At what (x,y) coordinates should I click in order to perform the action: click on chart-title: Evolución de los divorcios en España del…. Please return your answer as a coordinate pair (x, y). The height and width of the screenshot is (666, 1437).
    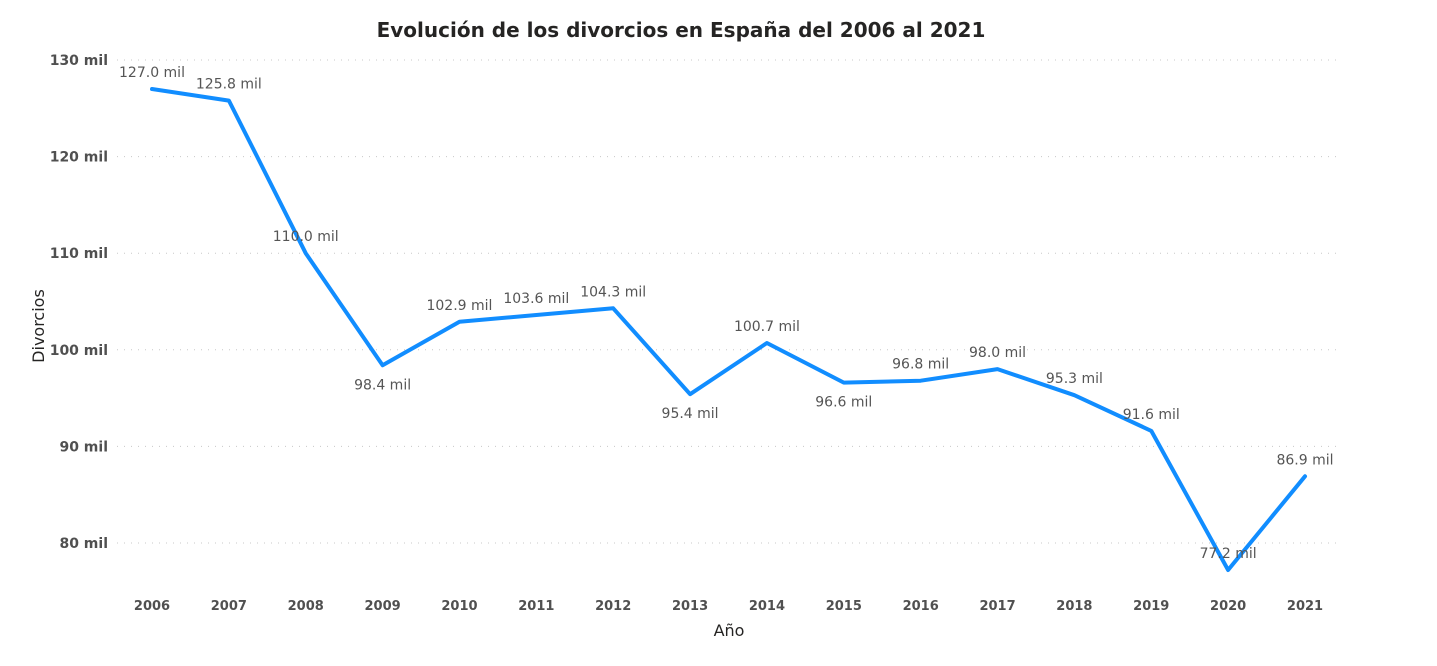
    Looking at the image, I should click on (681, 30).